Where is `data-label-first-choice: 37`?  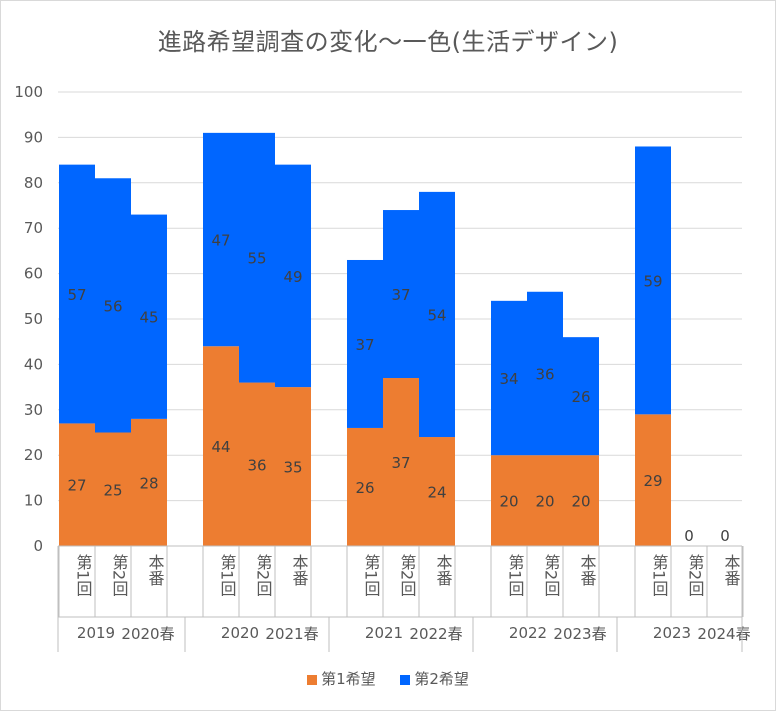 data-label-first-choice: 37 is located at coordinates (400, 463).